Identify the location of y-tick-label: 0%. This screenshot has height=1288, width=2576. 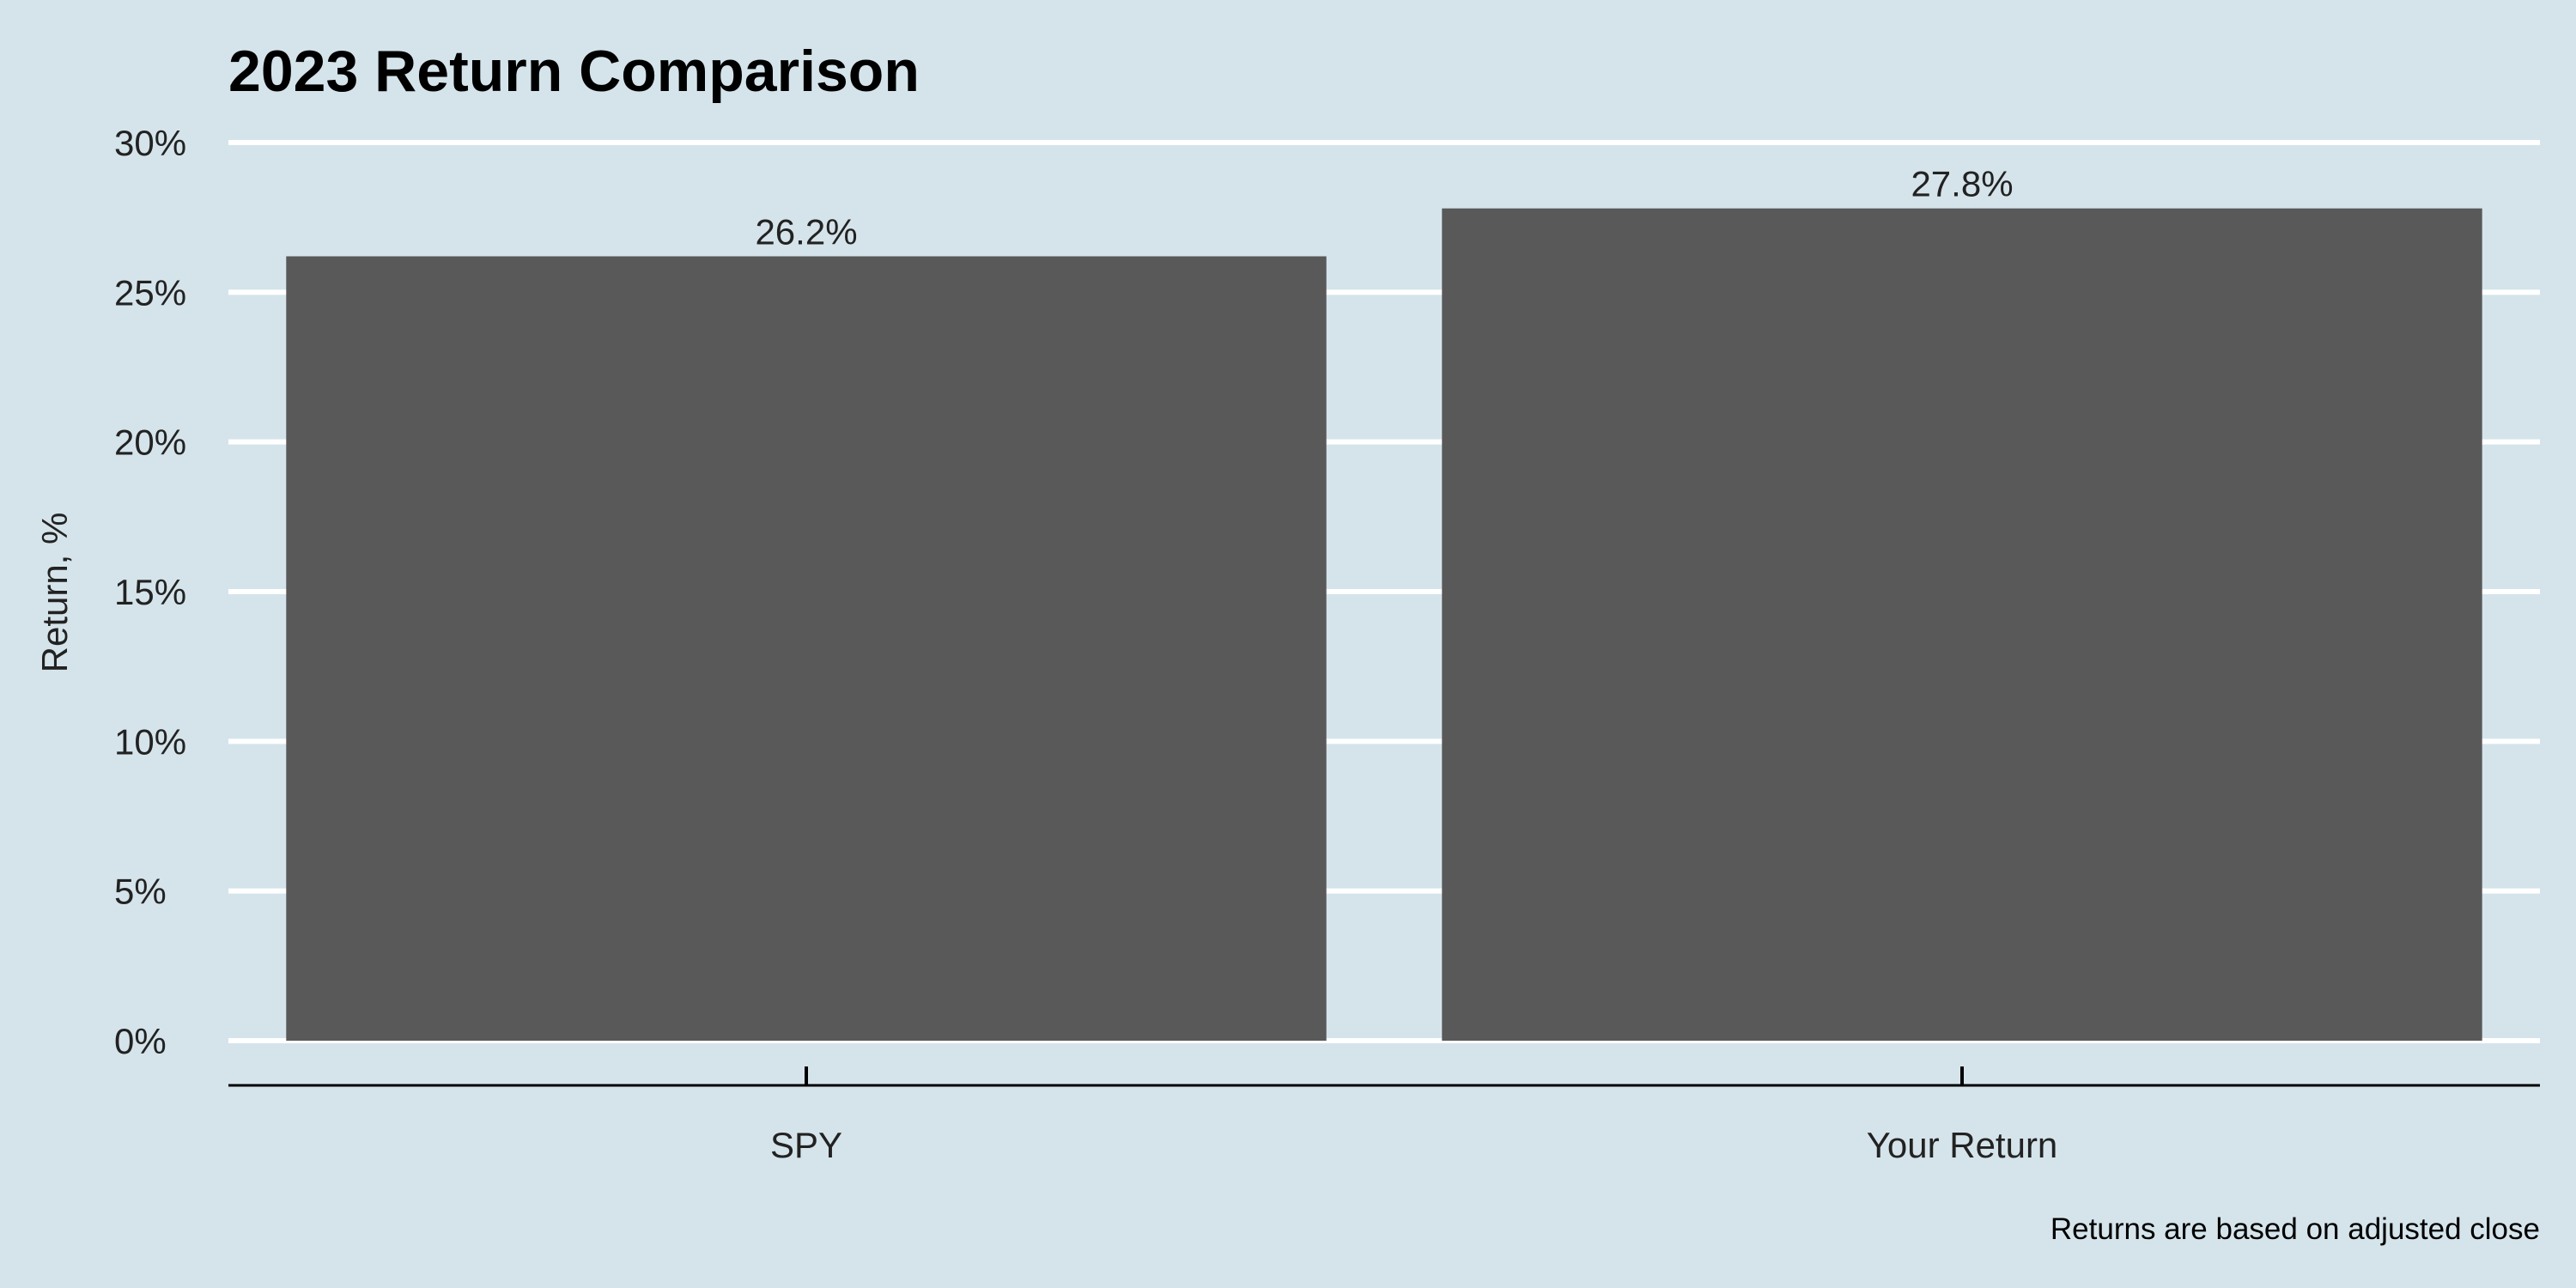
(140, 1041).